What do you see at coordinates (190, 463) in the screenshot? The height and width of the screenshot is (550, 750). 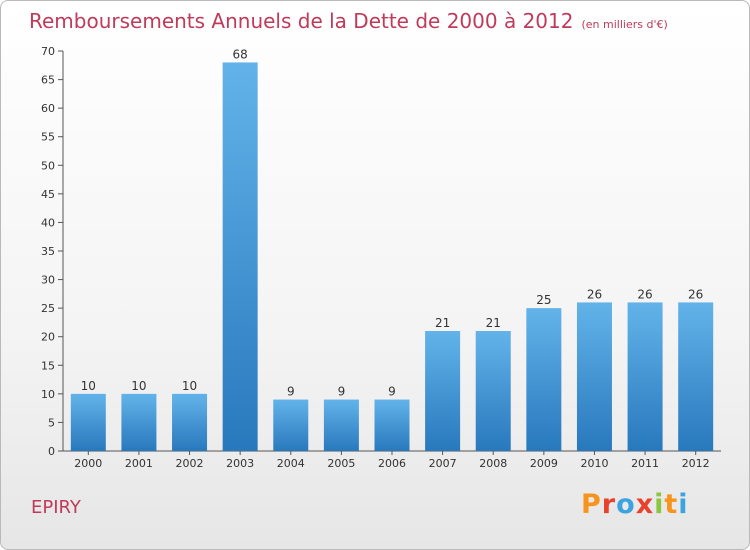 I see `x-tick-label: 2002` at bounding box center [190, 463].